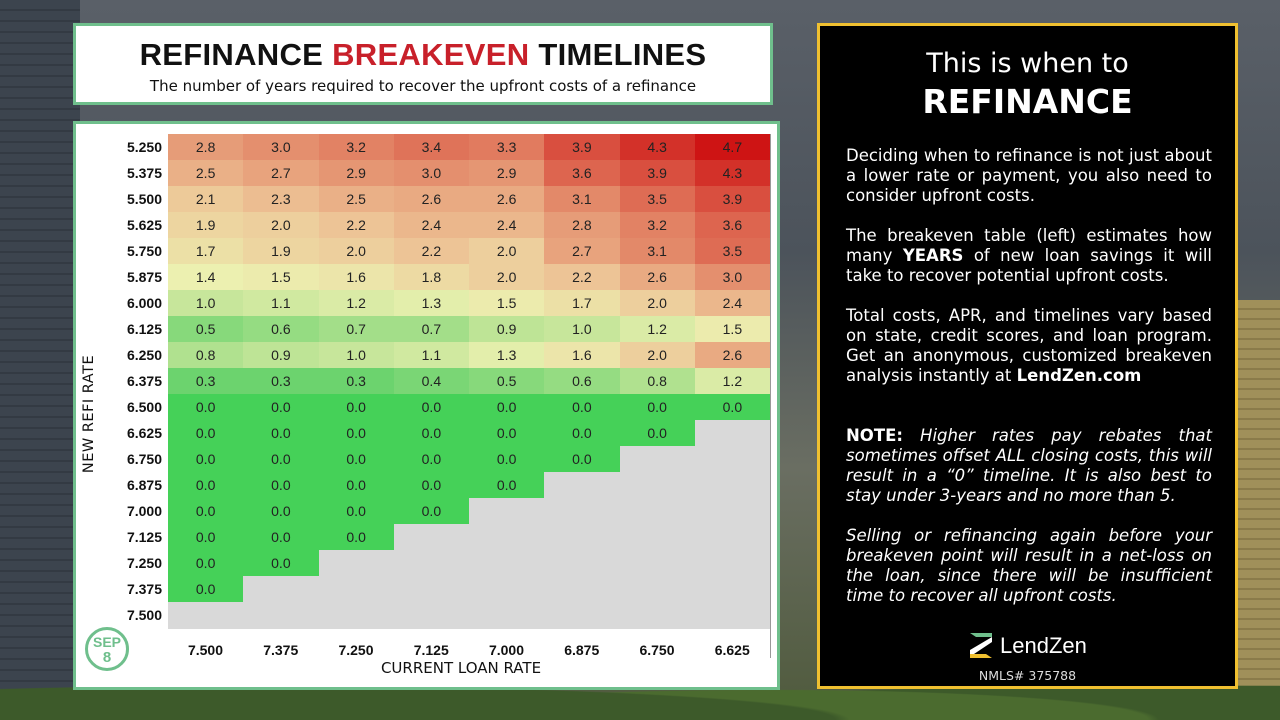 This screenshot has height=720, width=1280. I want to click on row-label: 7.125, so click(144, 537).